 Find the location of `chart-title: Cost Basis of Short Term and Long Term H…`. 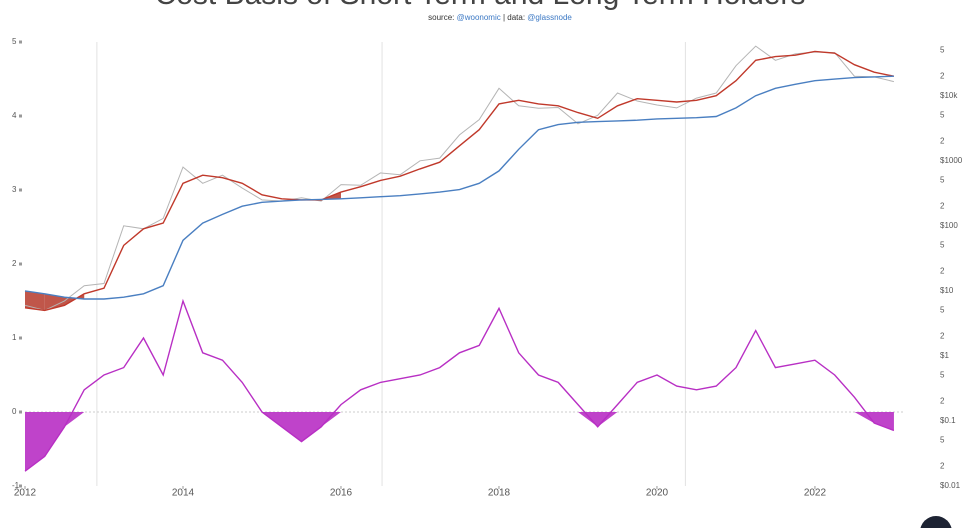

chart-title: Cost Basis of Short Term and Long Term H… is located at coordinates (480, 5).